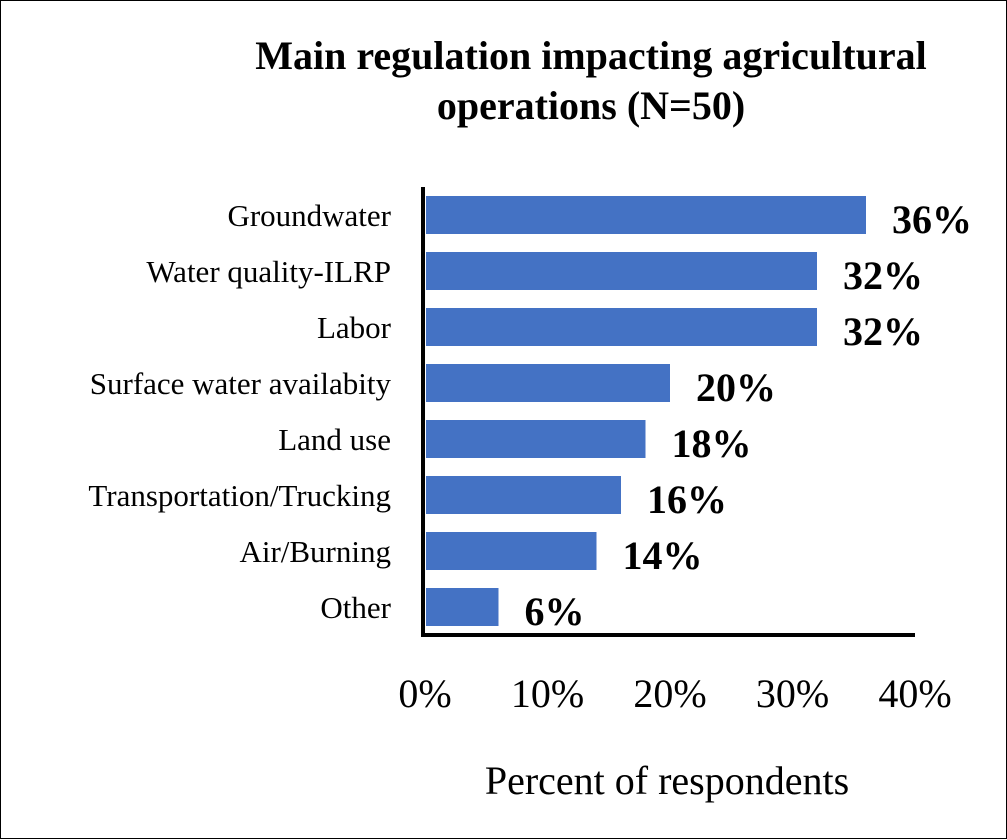 This screenshot has height=840, width=1007. Describe the element at coordinates (334, 439) in the screenshot. I see `y-tick-label: Land use` at that location.